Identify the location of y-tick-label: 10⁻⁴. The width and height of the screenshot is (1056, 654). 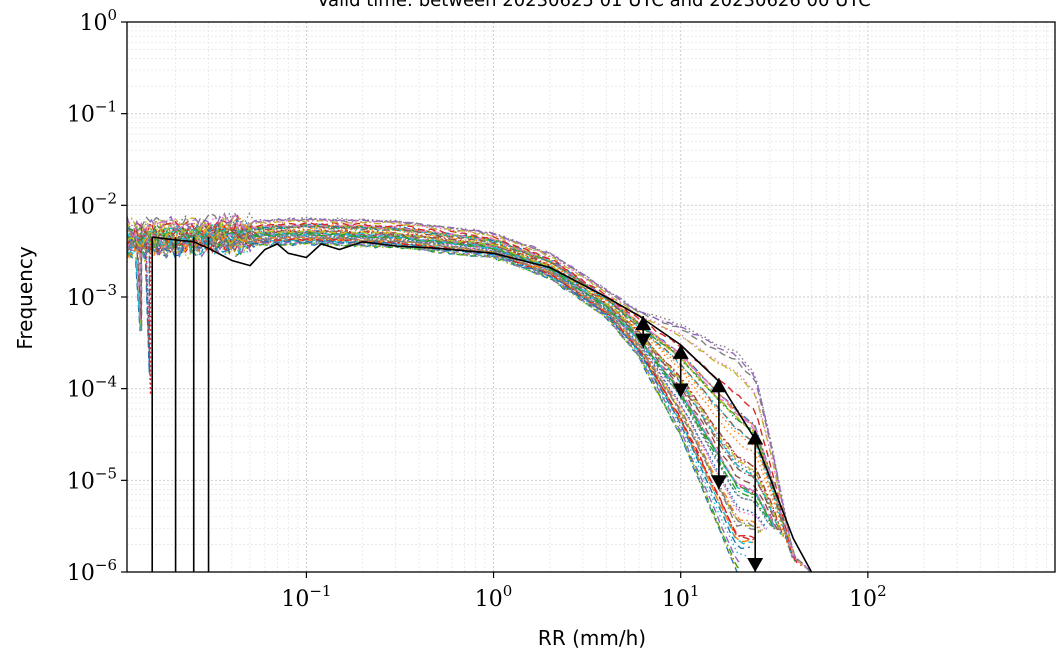
(92, 388).